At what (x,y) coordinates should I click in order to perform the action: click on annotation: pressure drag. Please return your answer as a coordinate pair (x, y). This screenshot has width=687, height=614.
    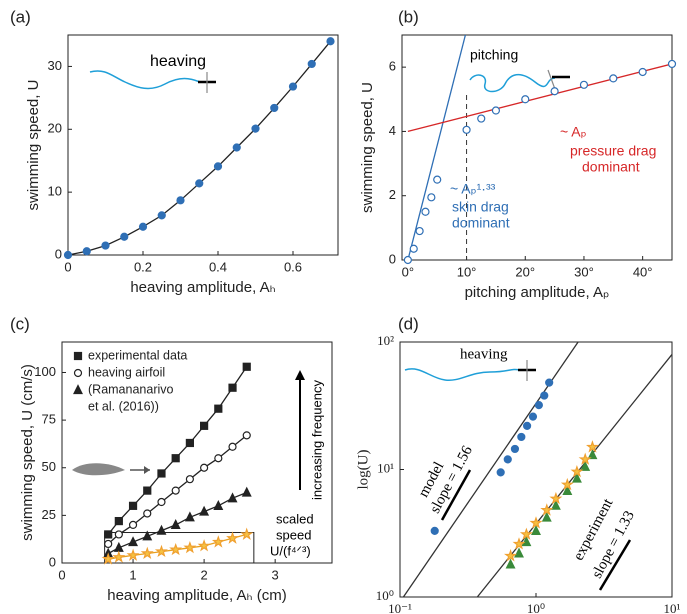
    Looking at the image, I should click on (613, 151).